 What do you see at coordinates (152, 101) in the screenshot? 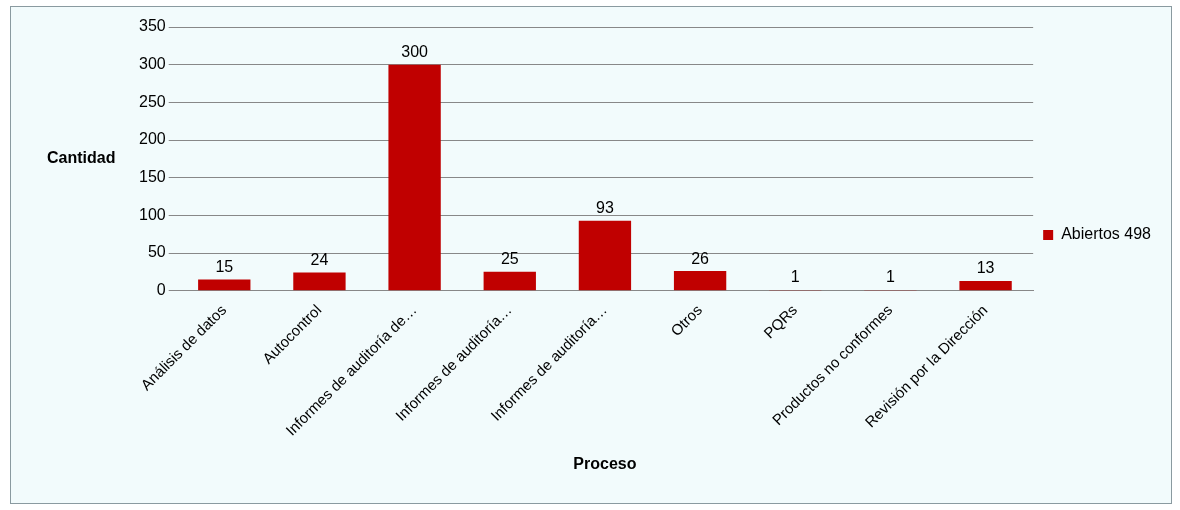
I see `y-tick-label: 250` at bounding box center [152, 101].